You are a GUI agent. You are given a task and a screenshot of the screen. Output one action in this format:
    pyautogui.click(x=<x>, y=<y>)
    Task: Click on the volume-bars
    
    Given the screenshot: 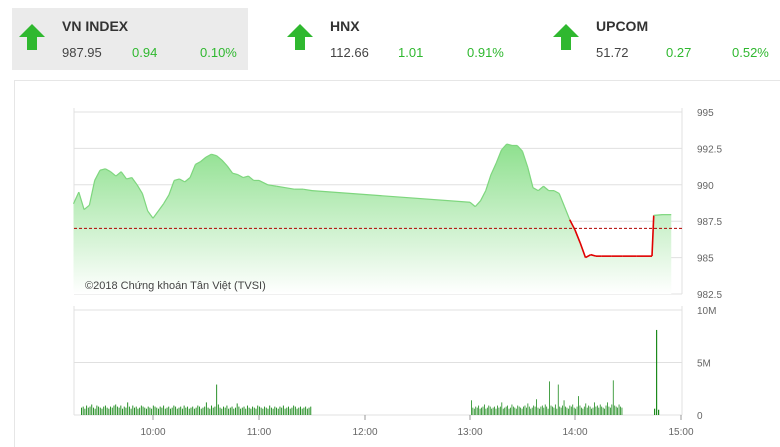 What is the action you would take?
    pyautogui.click(x=370, y=372)
    